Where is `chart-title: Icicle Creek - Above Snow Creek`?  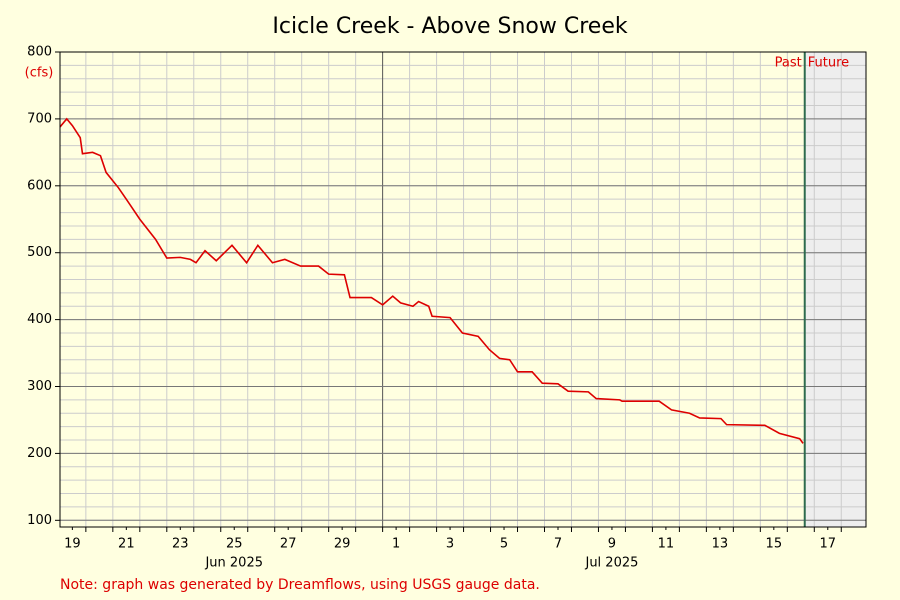
chart-title: Icicle Creek - Above Snow Creek is located at coordinates (449, 26).